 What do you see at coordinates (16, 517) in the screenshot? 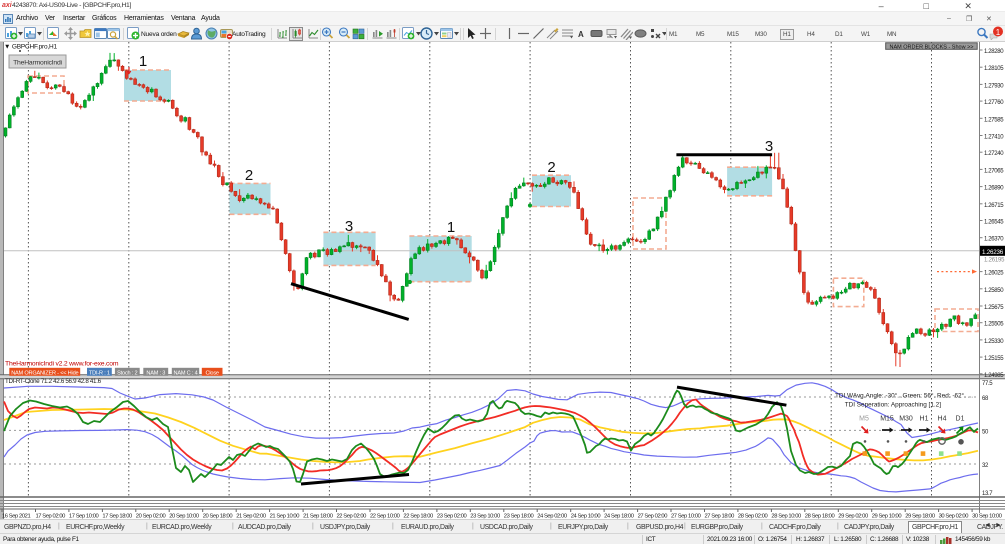
I see `svg-text: 16 Sep 2021` at bounding box center [16, 517].